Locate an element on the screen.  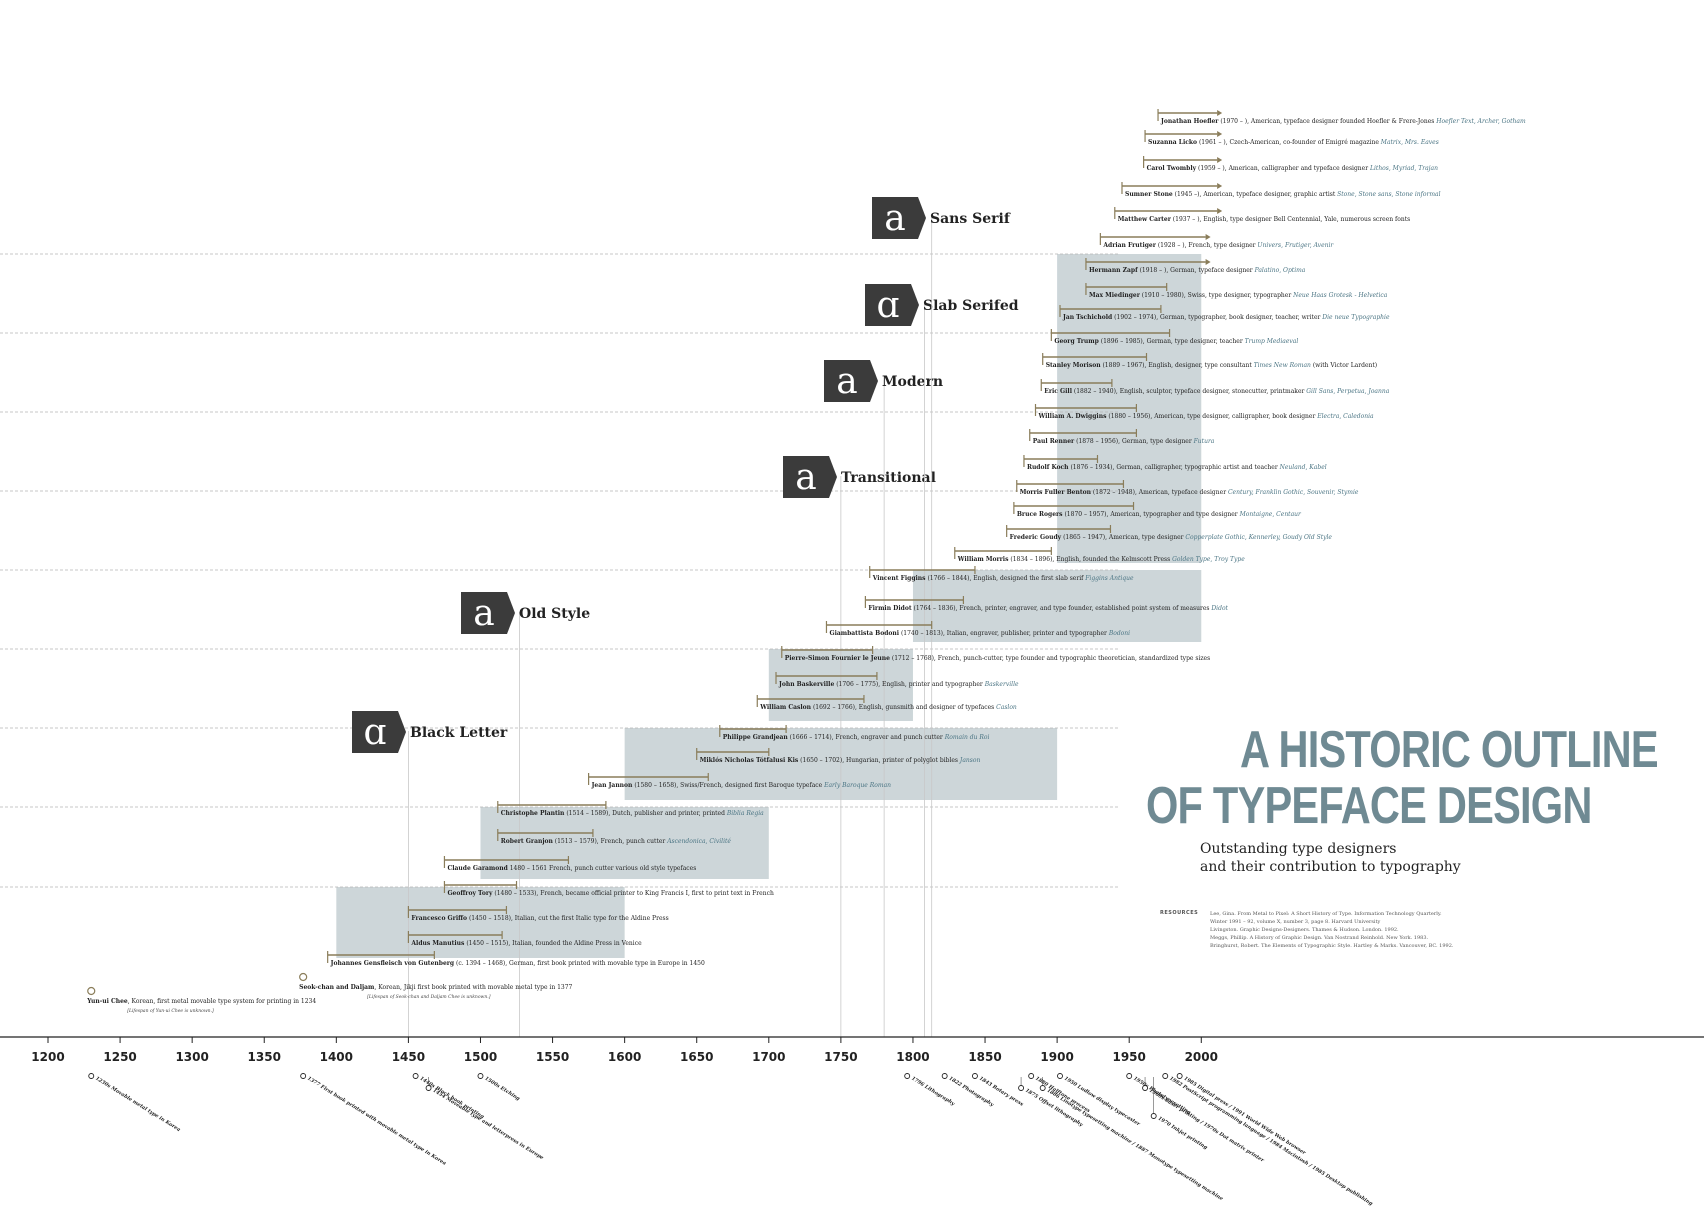
designer-name: Hermann Zapf is located at coordinates (1113, 270).